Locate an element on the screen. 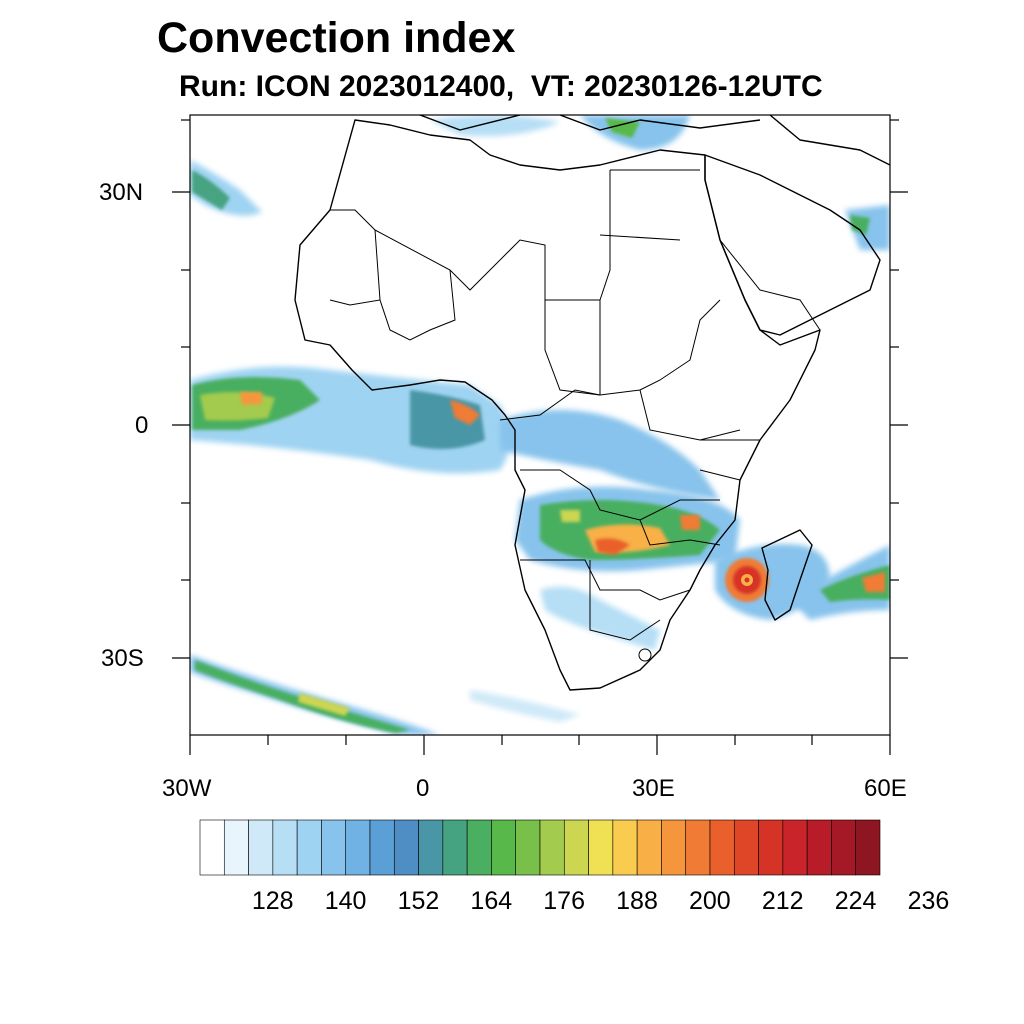 Image resolution: width=1024 pixels, height=1024 pixels. lon-ticks is located at coordinates (540, 745).